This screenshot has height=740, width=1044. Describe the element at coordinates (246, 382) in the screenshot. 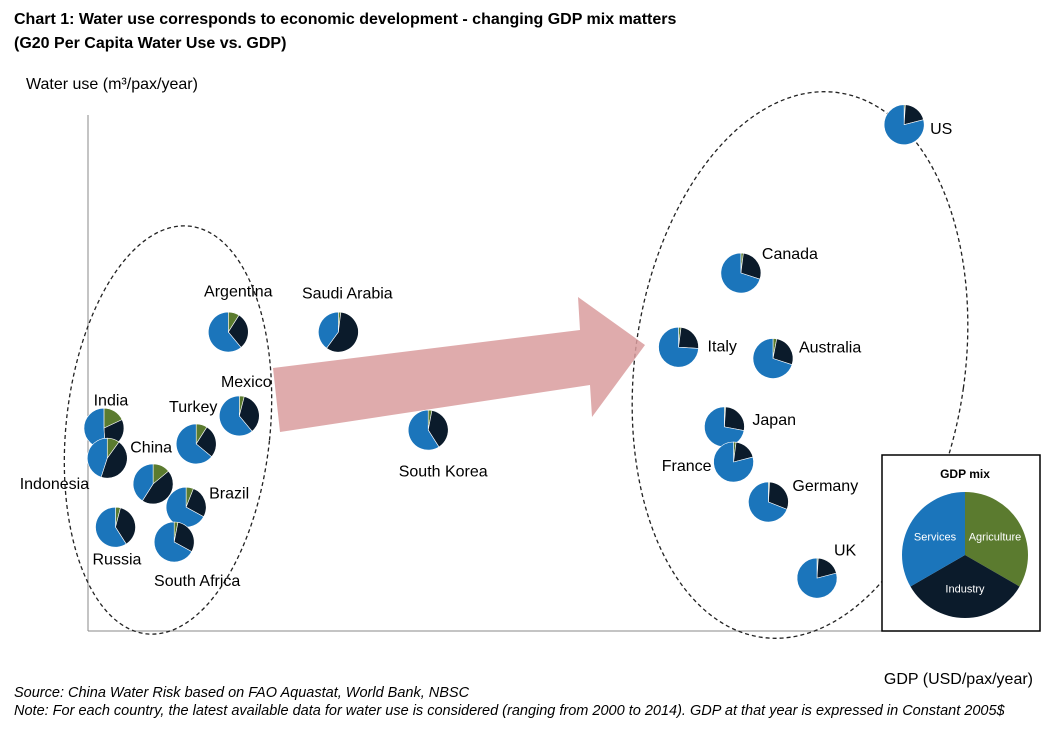

I see `point-label: Mexico` at that location.